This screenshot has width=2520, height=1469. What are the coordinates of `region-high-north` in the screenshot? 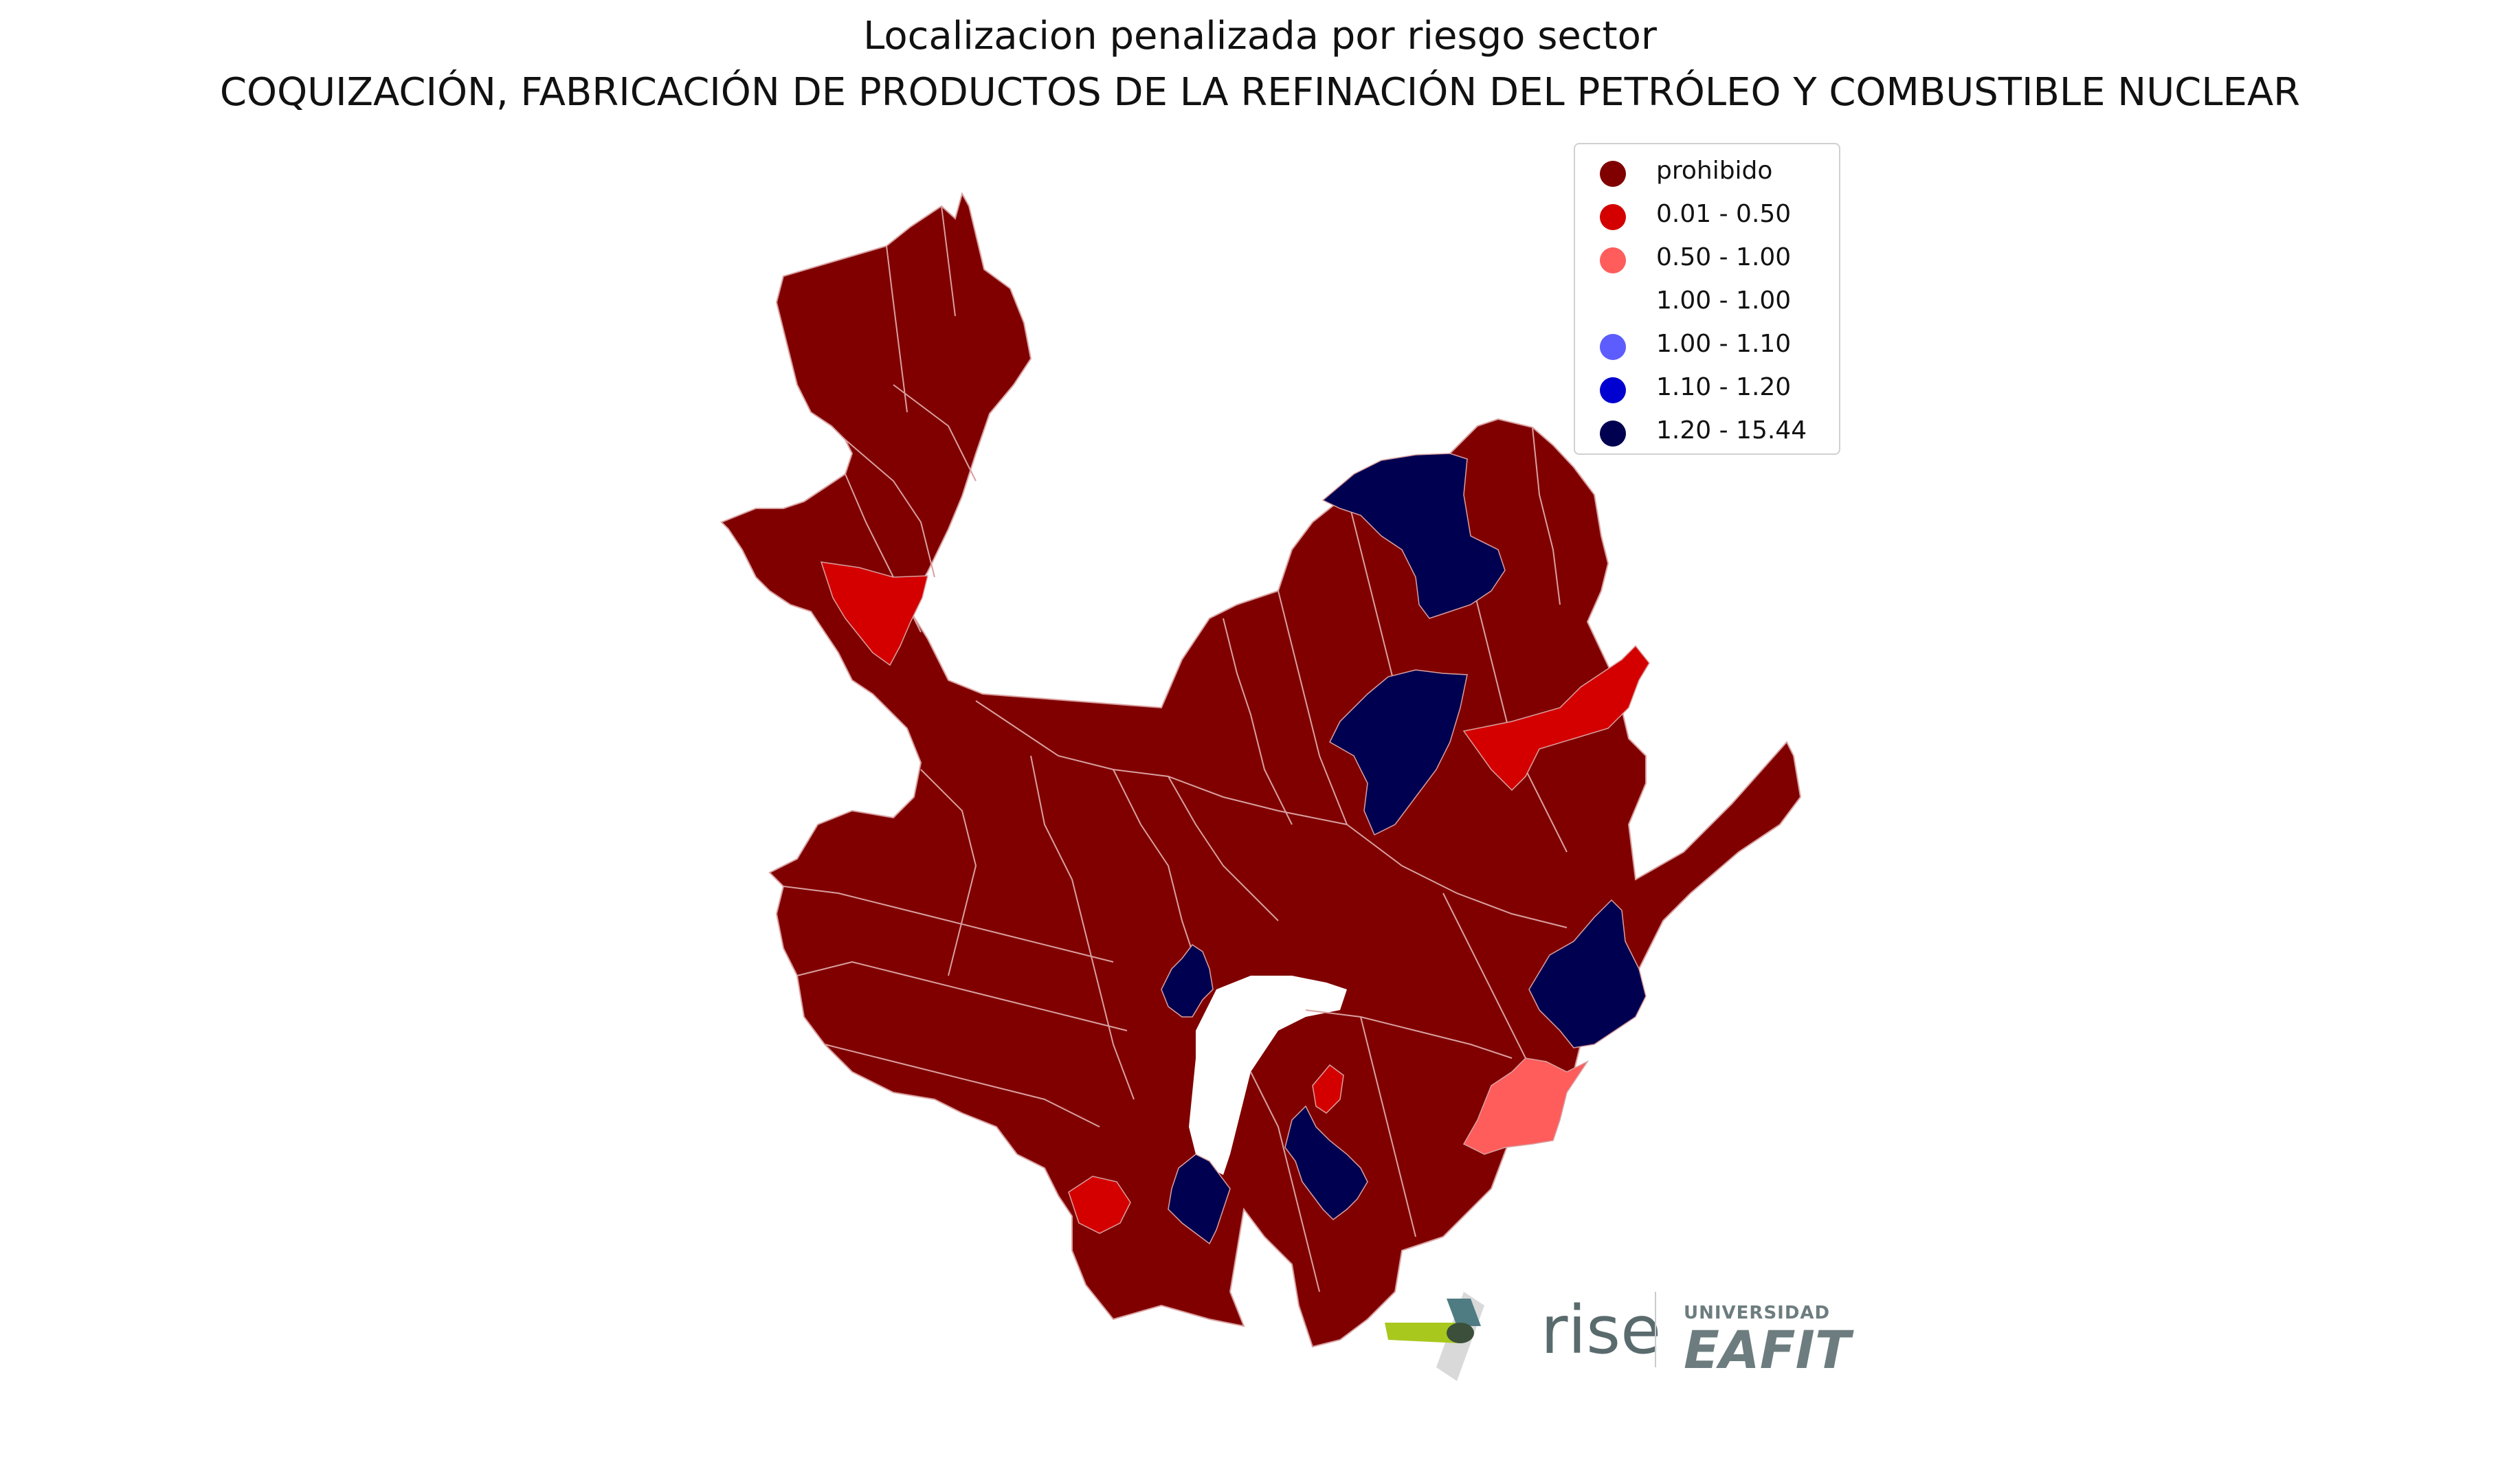 It's located at (1414, 536).